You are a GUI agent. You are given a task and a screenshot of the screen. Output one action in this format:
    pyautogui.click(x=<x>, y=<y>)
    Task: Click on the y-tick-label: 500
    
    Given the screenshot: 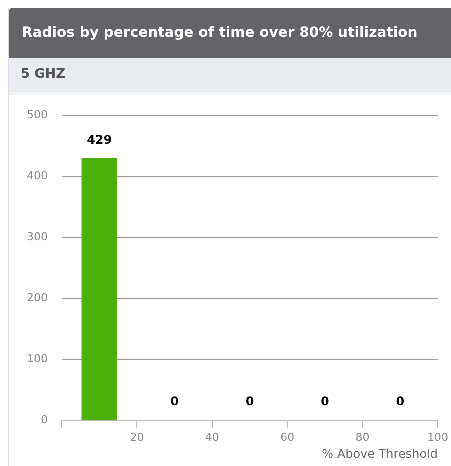 What is the action you would take?
    pyautogui.click(x=37, y=115)
    